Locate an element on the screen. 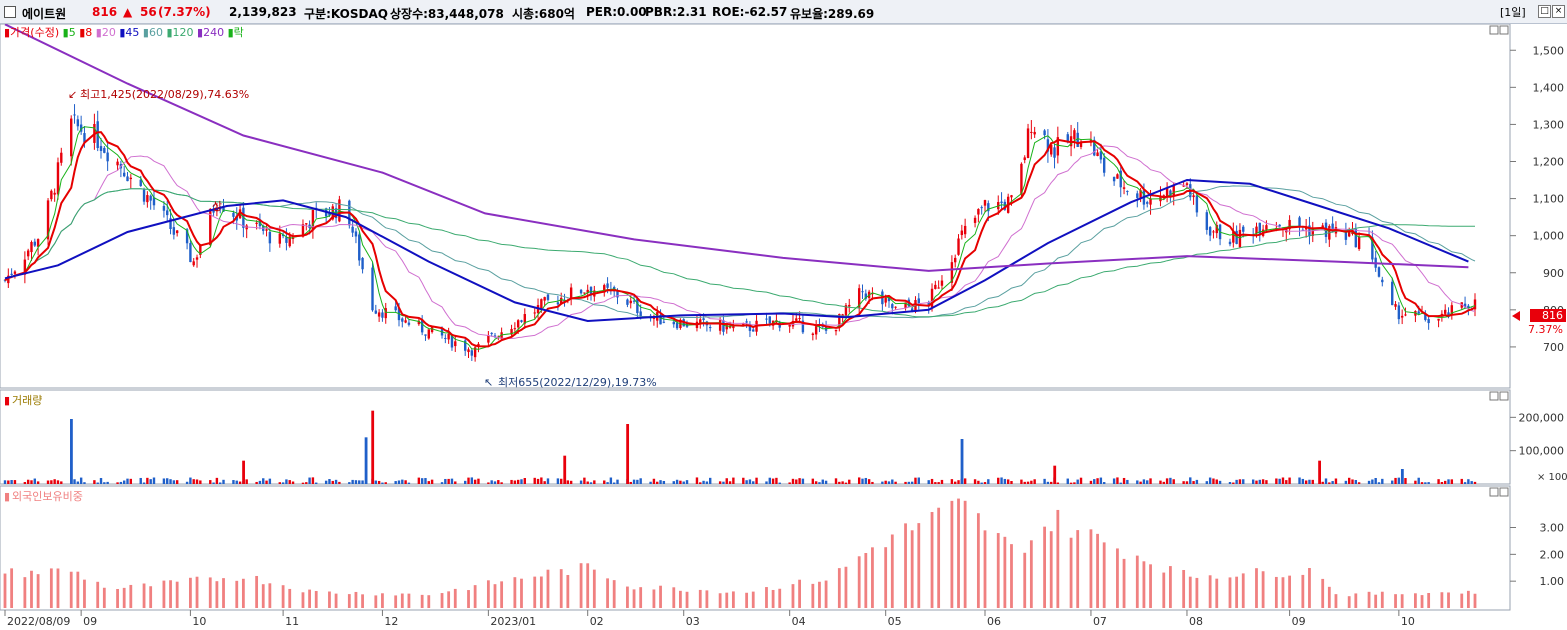 This screenshot has height=630, width=1567. period-selector: [1일] is located at coordinates (1513, 12).